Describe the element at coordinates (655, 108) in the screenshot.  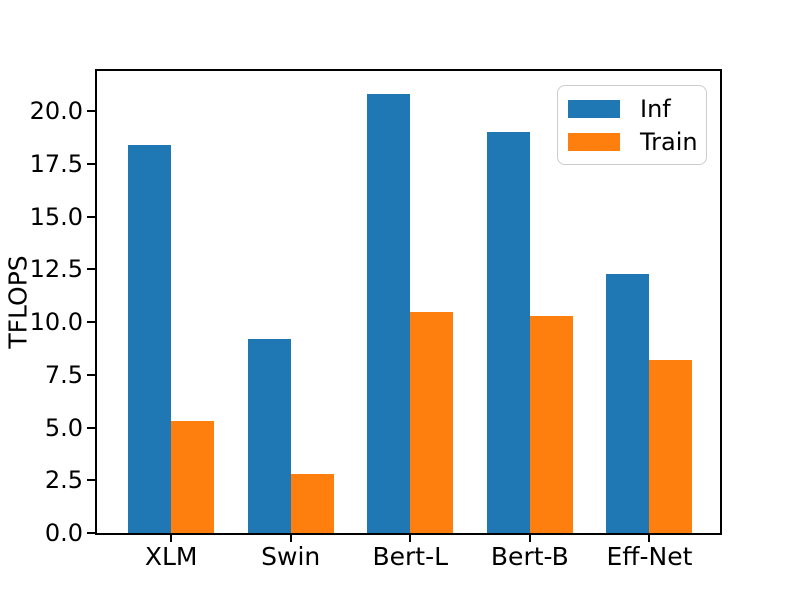
I see `legend-label-inf: Inf` at that location.